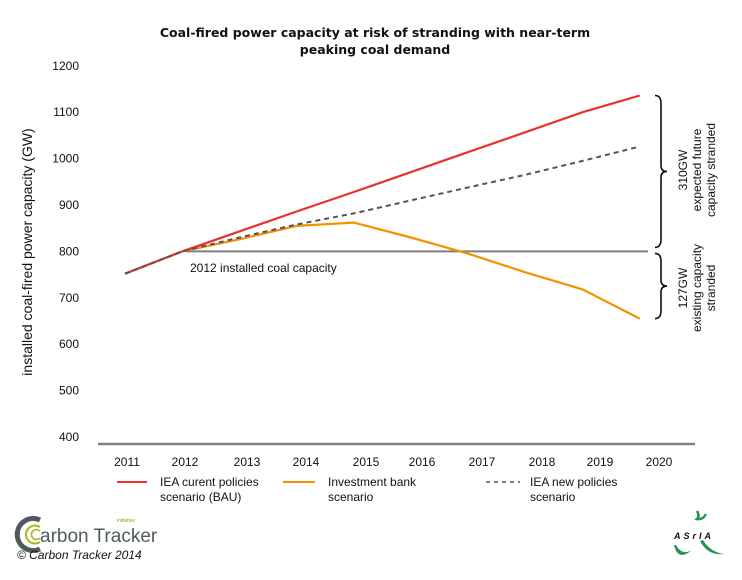 This screenshot has height=580, width=742. I want to click on carbon-tracker-logo: arbon Tracker initiative, so click(86, 534).